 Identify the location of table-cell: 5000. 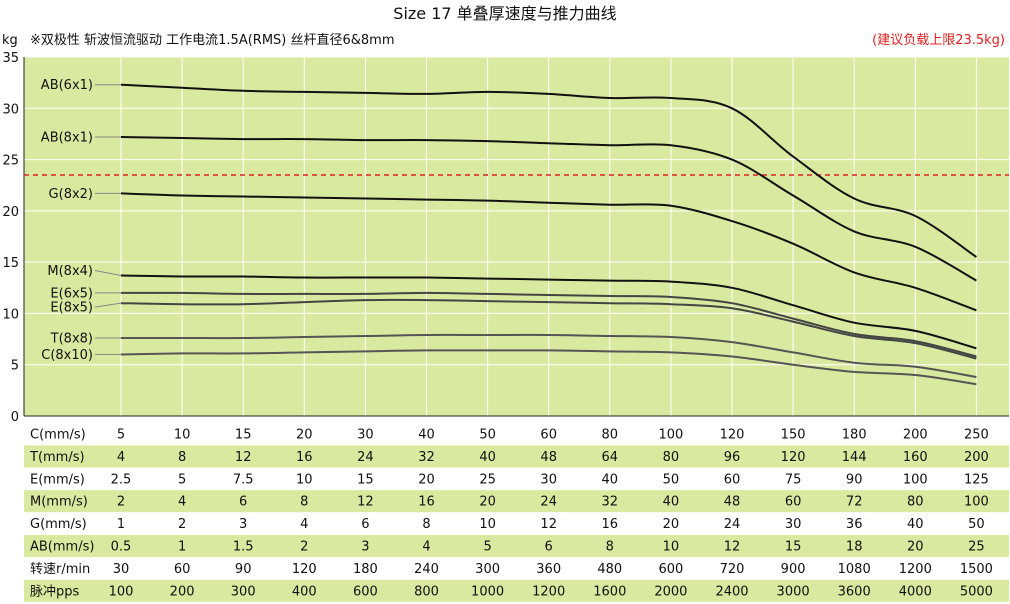
(976, 591).